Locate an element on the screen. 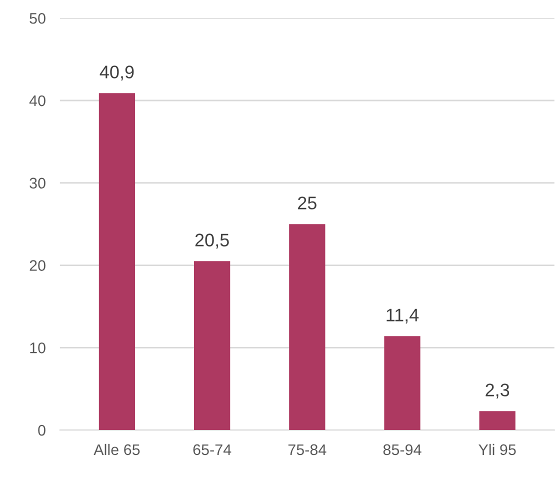 This screenshot has height=477, width=560. y-tick-label: 40 is located at coordinates (37, 100).